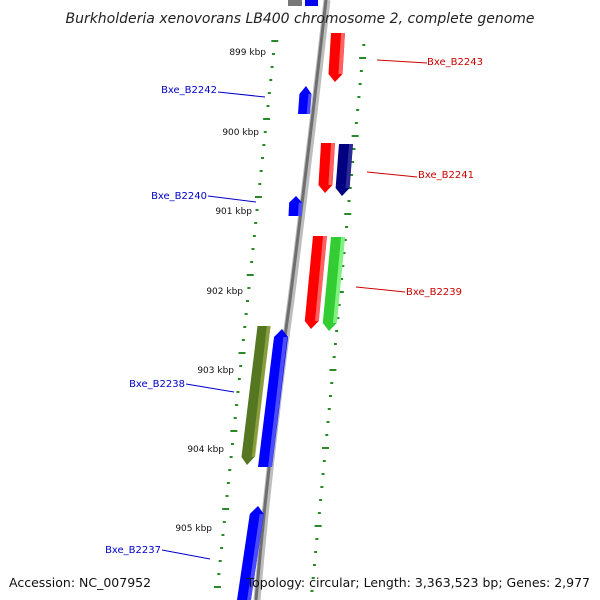 Image resolution: width=600 pixels, height=600 pixels. I want to click on gene-bxe-b2240, so click(295, 206).